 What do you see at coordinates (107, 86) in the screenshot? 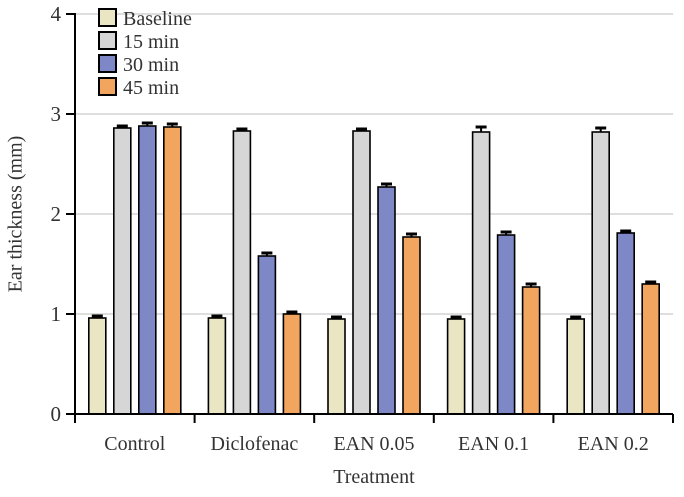
I see `legend-swatch-45-min` at bounding box center [107, 86].